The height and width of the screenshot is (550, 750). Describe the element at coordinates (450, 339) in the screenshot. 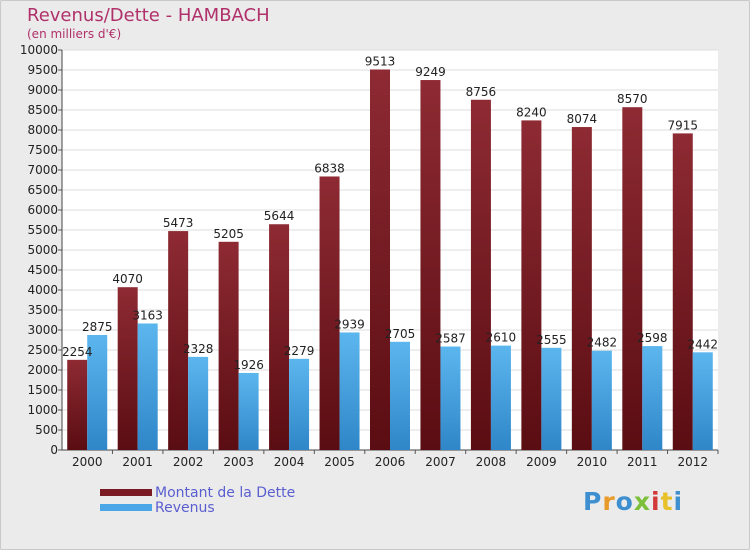

I see `data-label-revenus: 2587` at that location.